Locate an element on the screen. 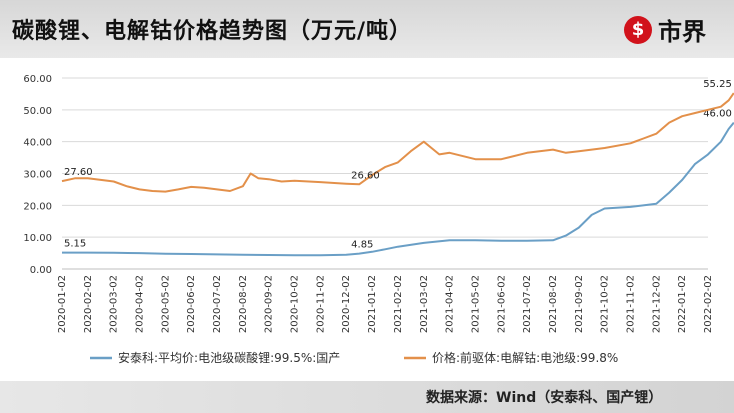 The height and width of the screenshot is (413, 734). x-tick-label: 2020-08-02 is located at coordinates (243, 304).